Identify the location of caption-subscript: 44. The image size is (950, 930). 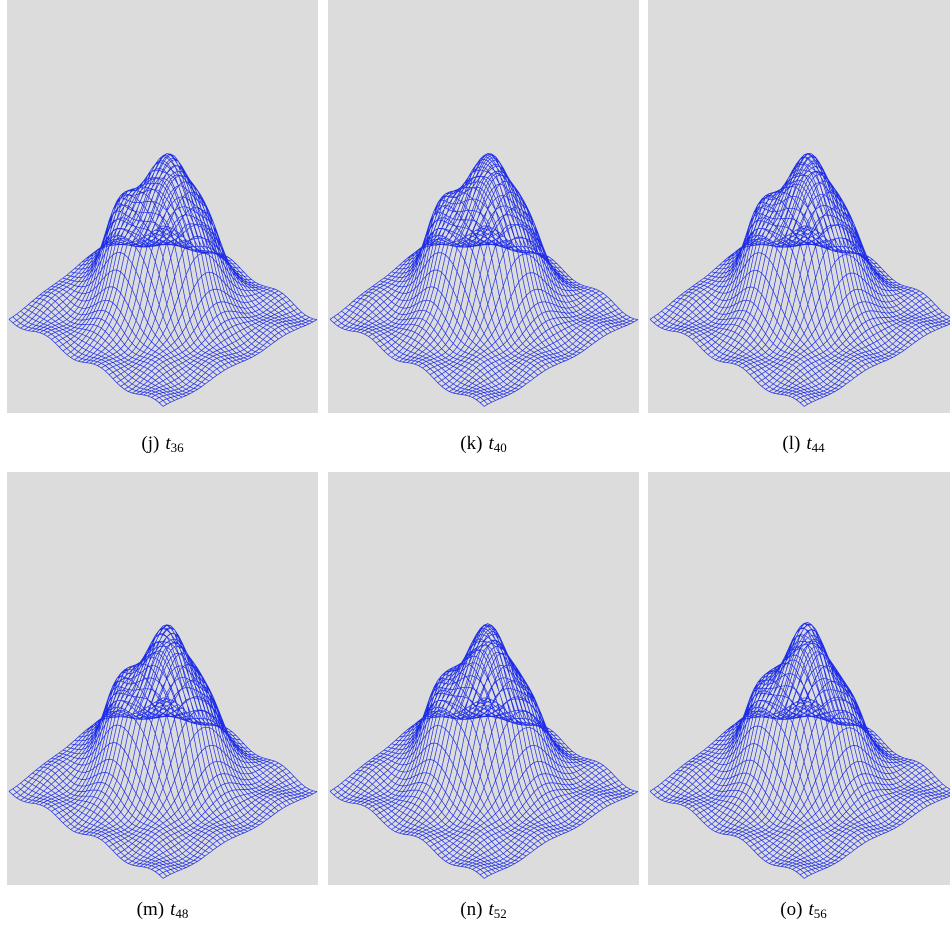
(818, 447).